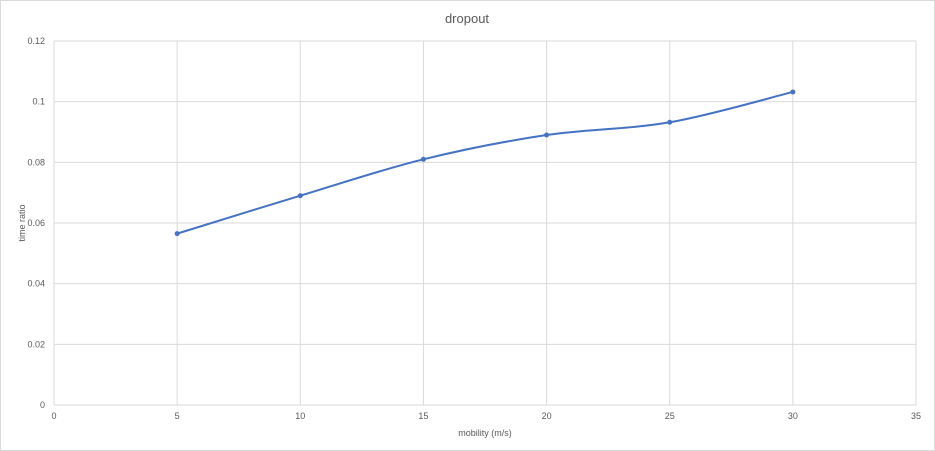 The width and height of the screenshot is (935, 451). Describe the element at coordinates (547, 416) in the screenshot. I see `x-tick-label: 20` at that location.